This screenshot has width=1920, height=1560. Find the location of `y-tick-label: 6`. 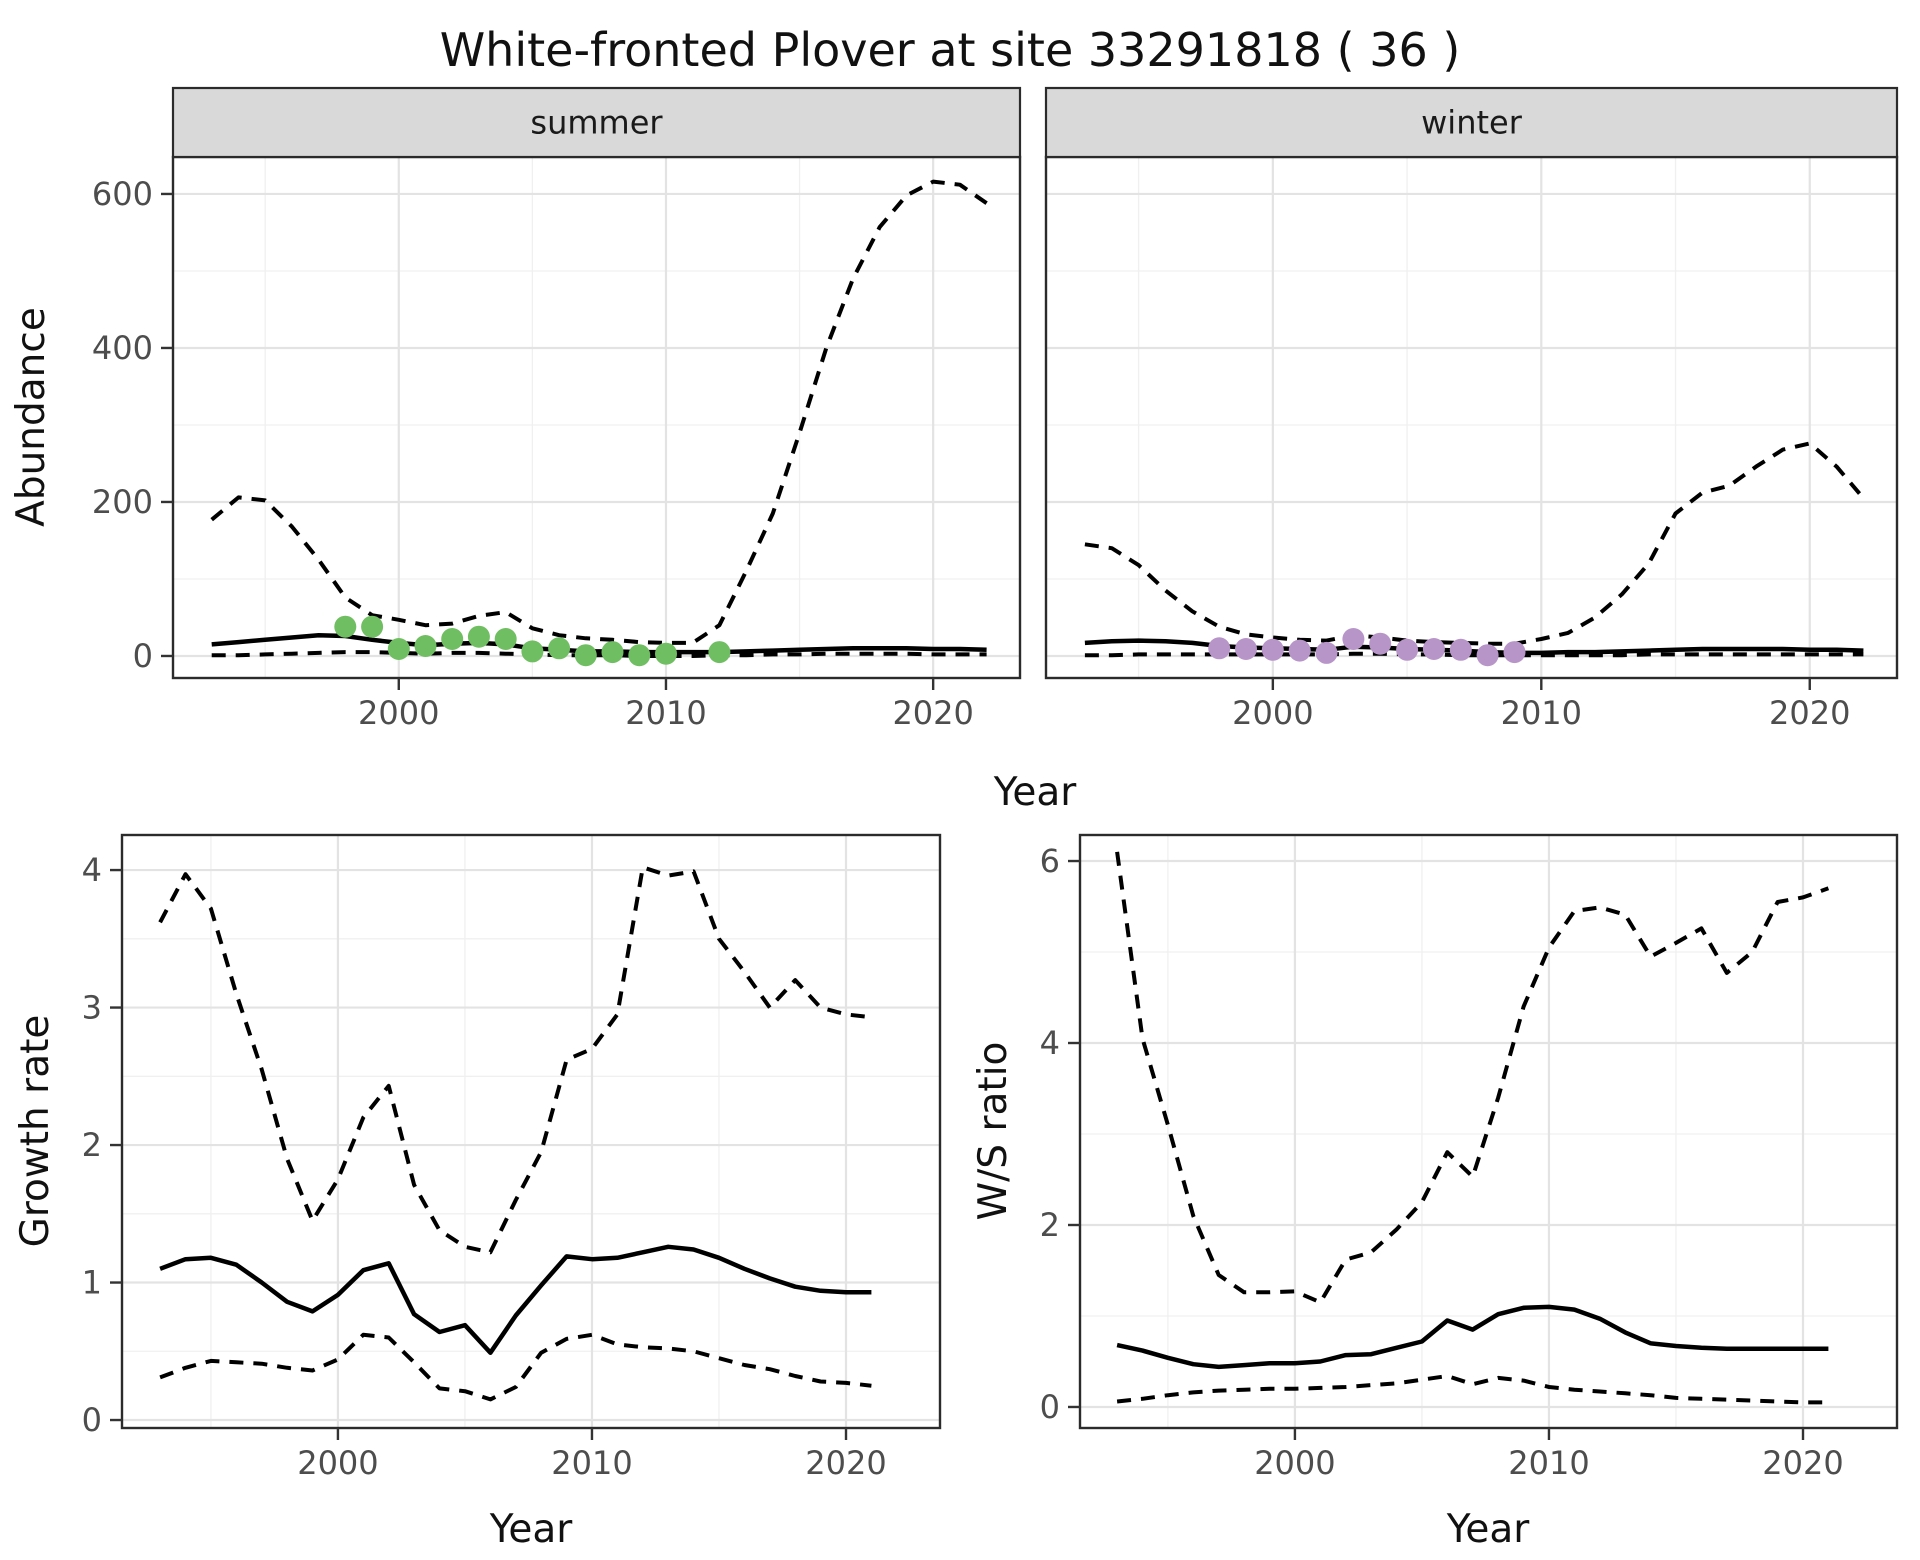

y-tick-label: 6 is located at coordinates (1050, 861).